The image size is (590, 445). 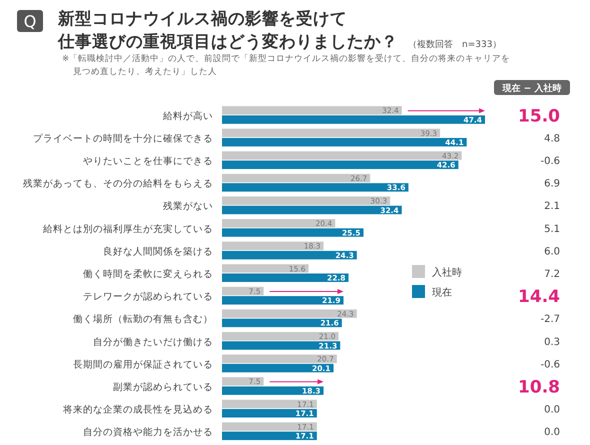 I want to click on text: Q, so click(x=30, y=21).